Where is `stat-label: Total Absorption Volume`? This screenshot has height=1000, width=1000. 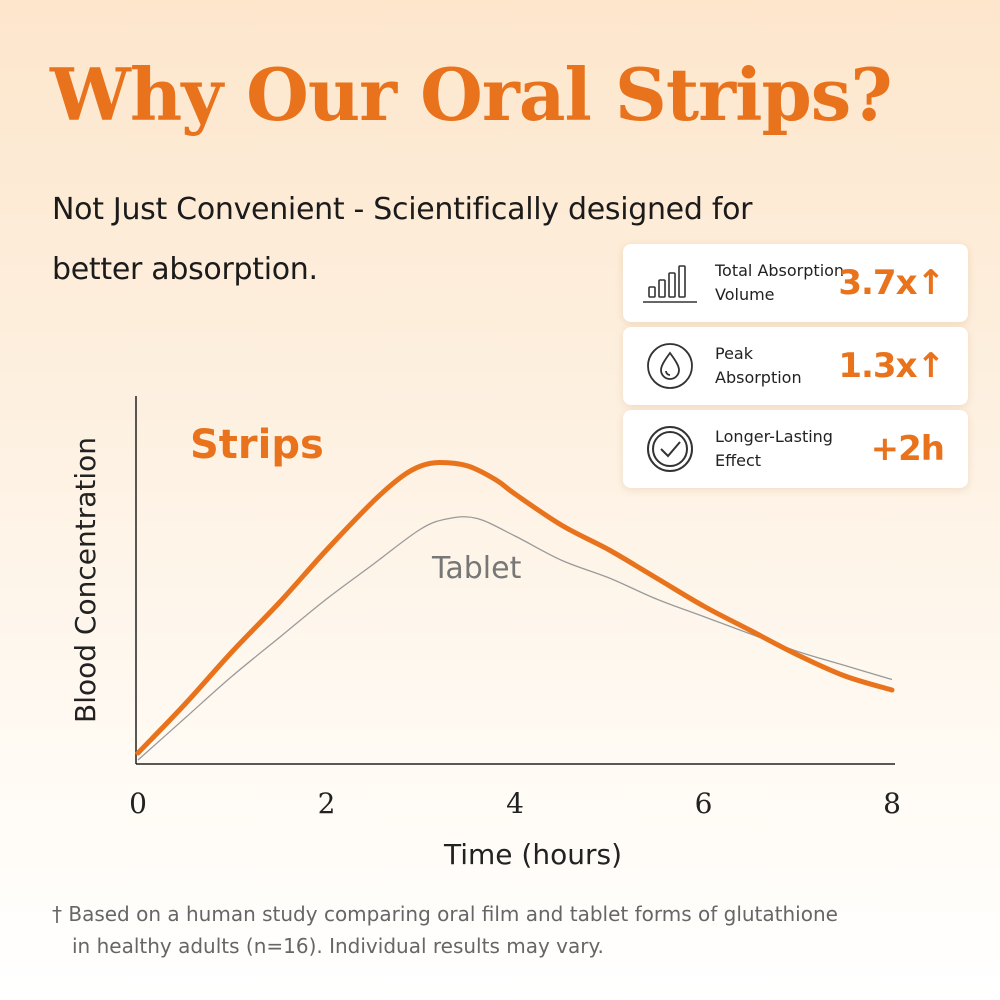
stat-label: Total Absorption Volume is located at coordinates (780, 282).